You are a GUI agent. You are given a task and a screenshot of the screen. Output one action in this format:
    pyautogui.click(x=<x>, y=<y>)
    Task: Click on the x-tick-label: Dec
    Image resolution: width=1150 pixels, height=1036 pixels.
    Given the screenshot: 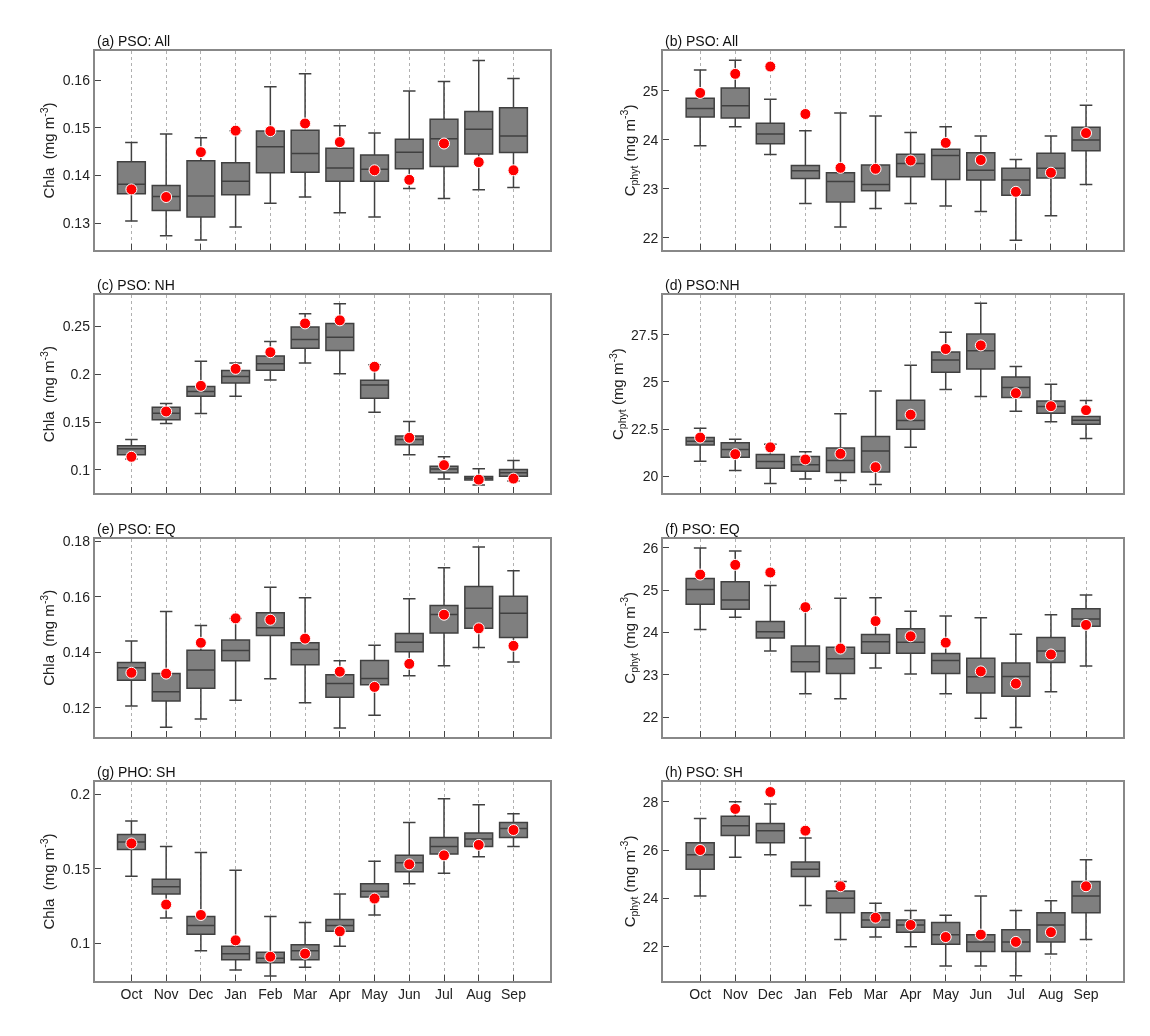 What is the action you would take?
    pyautogui.click(x=770, y=994)
    